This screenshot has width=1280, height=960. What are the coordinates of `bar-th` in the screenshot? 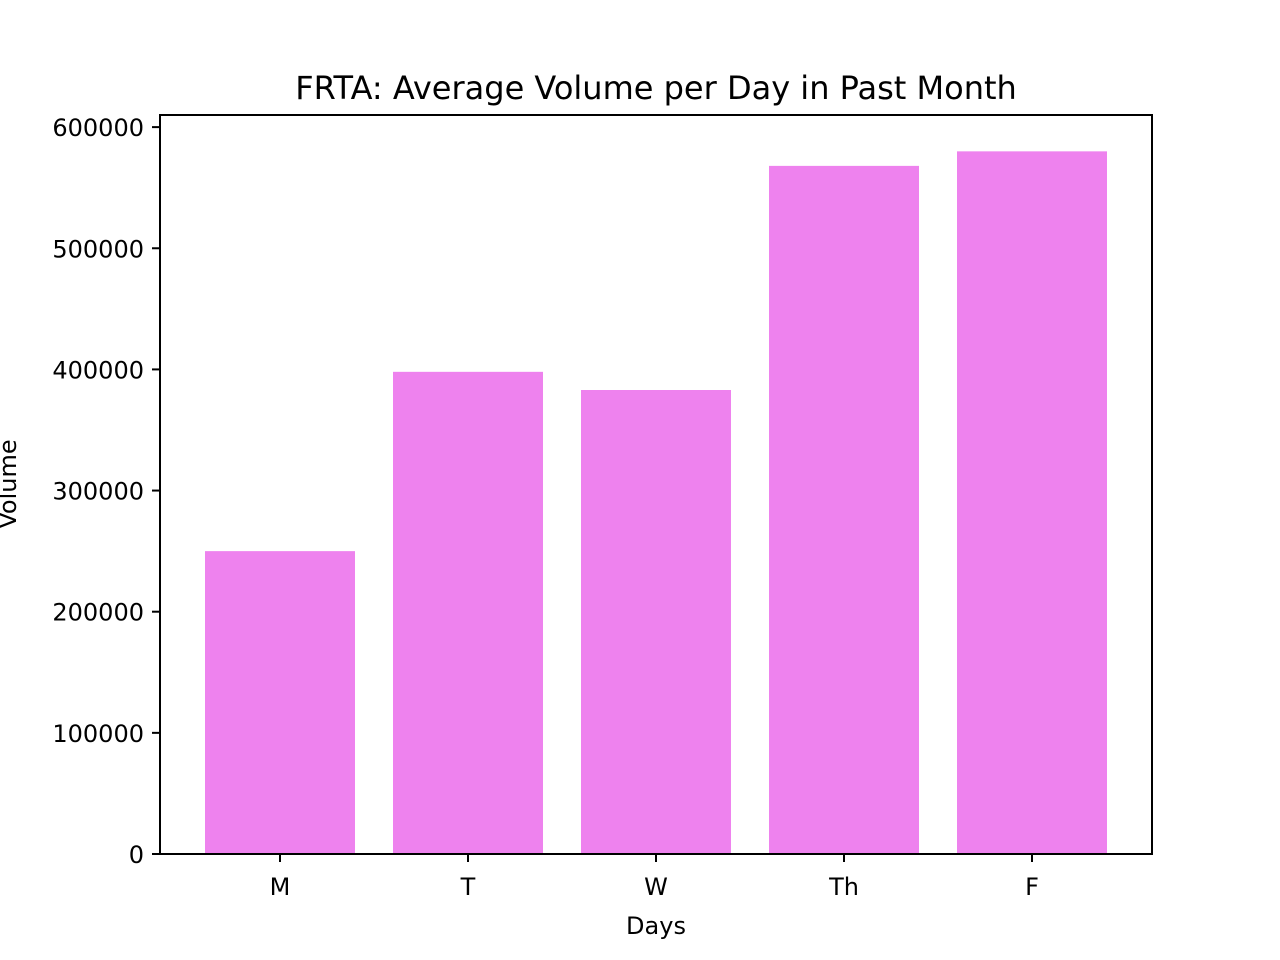 It's located at (844, 510).